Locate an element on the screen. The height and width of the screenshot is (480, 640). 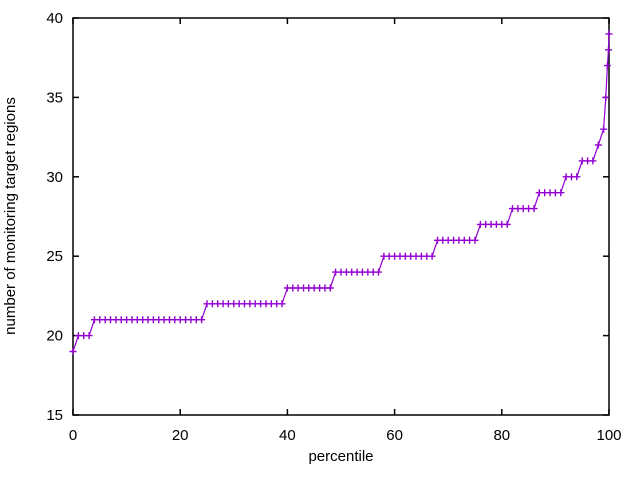
y-tick-label: 20 is located at coordinates (54, 336).